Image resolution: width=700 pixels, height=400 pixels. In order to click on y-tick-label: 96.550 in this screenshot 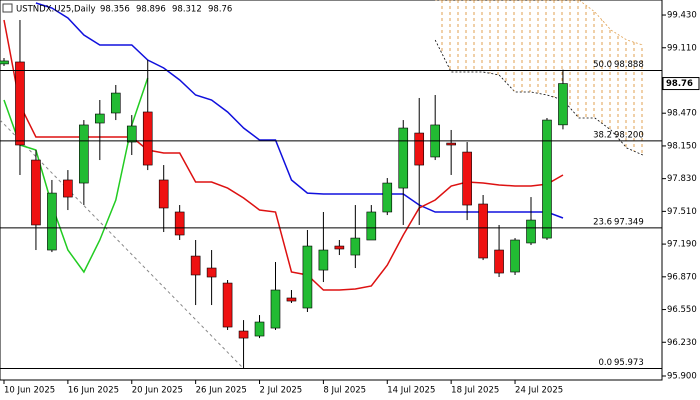, I will do `click(682, 310)`.